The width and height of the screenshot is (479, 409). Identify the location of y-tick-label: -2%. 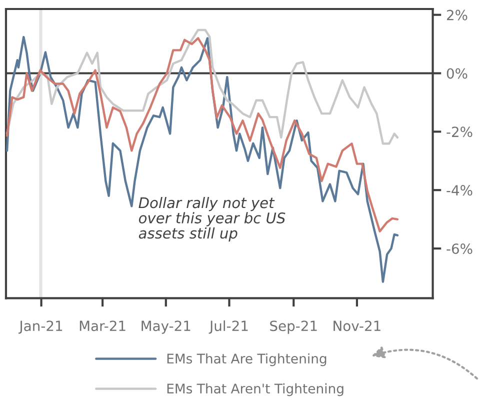
(459, 132).